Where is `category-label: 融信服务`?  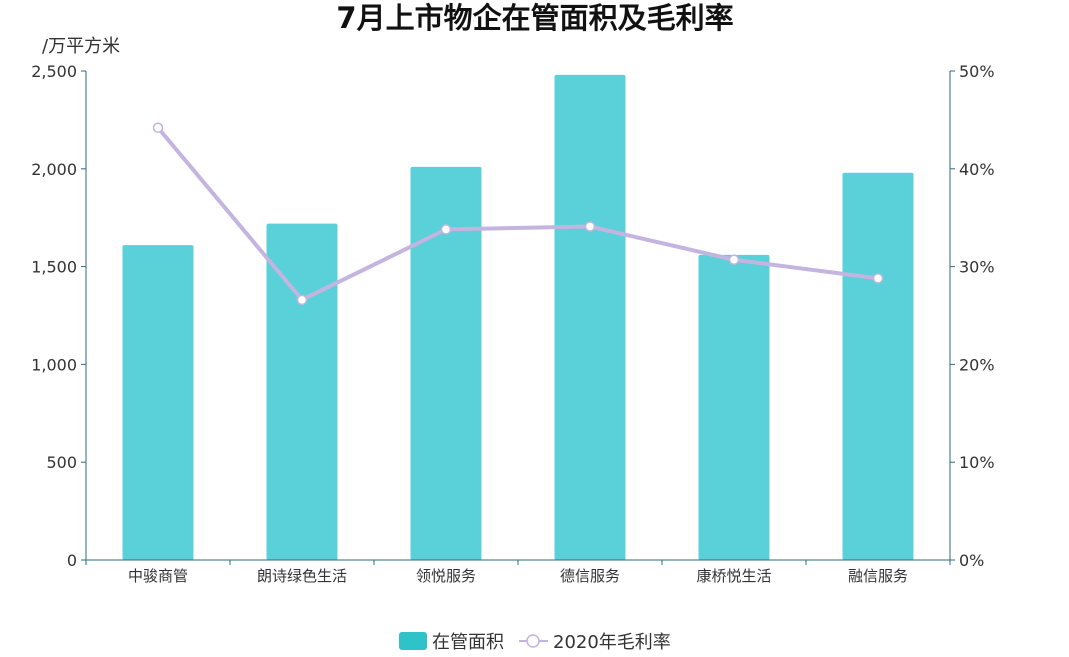 category-label: 融信服务 is located at coordinates (878, 576).